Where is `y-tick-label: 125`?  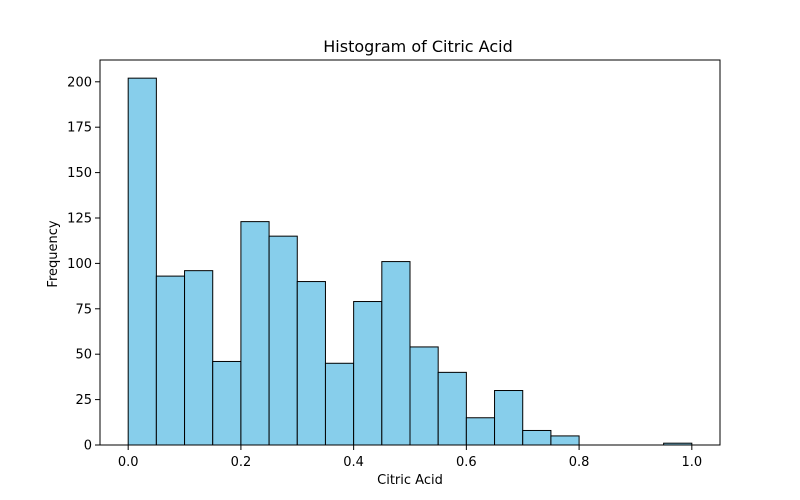 y-tick-label: 125 is located at coordinates (79, 218).